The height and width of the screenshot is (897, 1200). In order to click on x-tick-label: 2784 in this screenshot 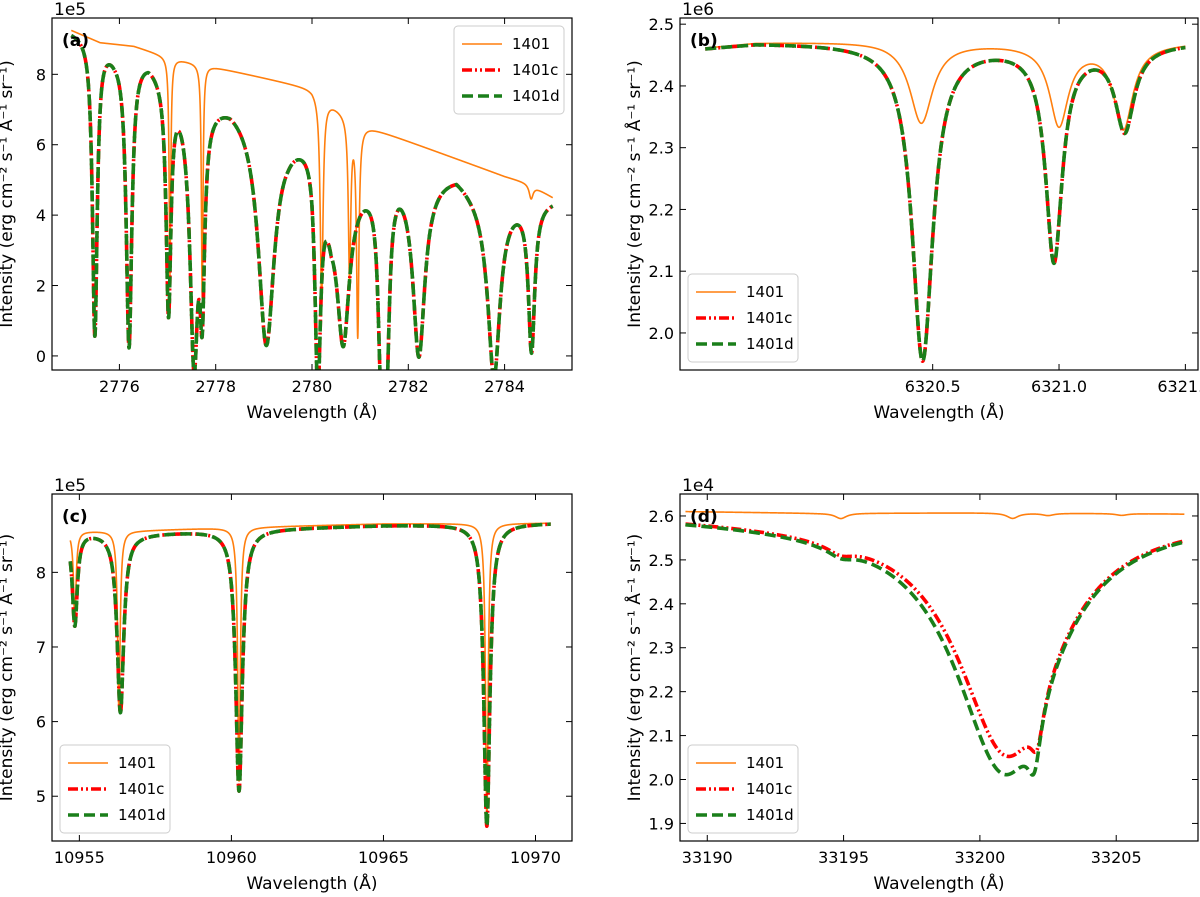, I will do `click(504, 386)`.